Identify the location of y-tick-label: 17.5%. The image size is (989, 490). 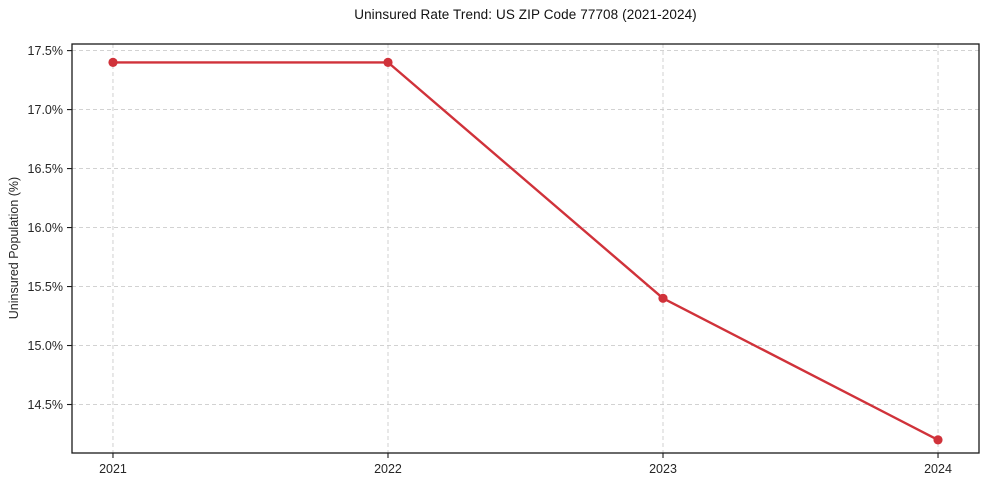
(45, 51).